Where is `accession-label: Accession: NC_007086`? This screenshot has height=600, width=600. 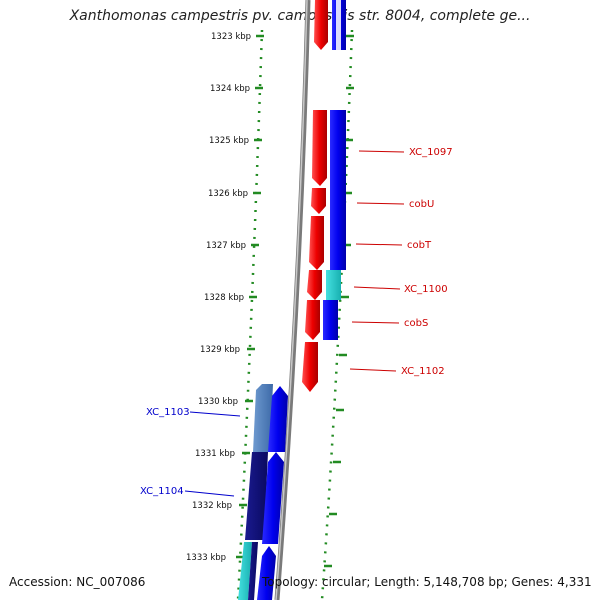 accession-label: Accession: NC_007086 is located at coordinates (77, 582).